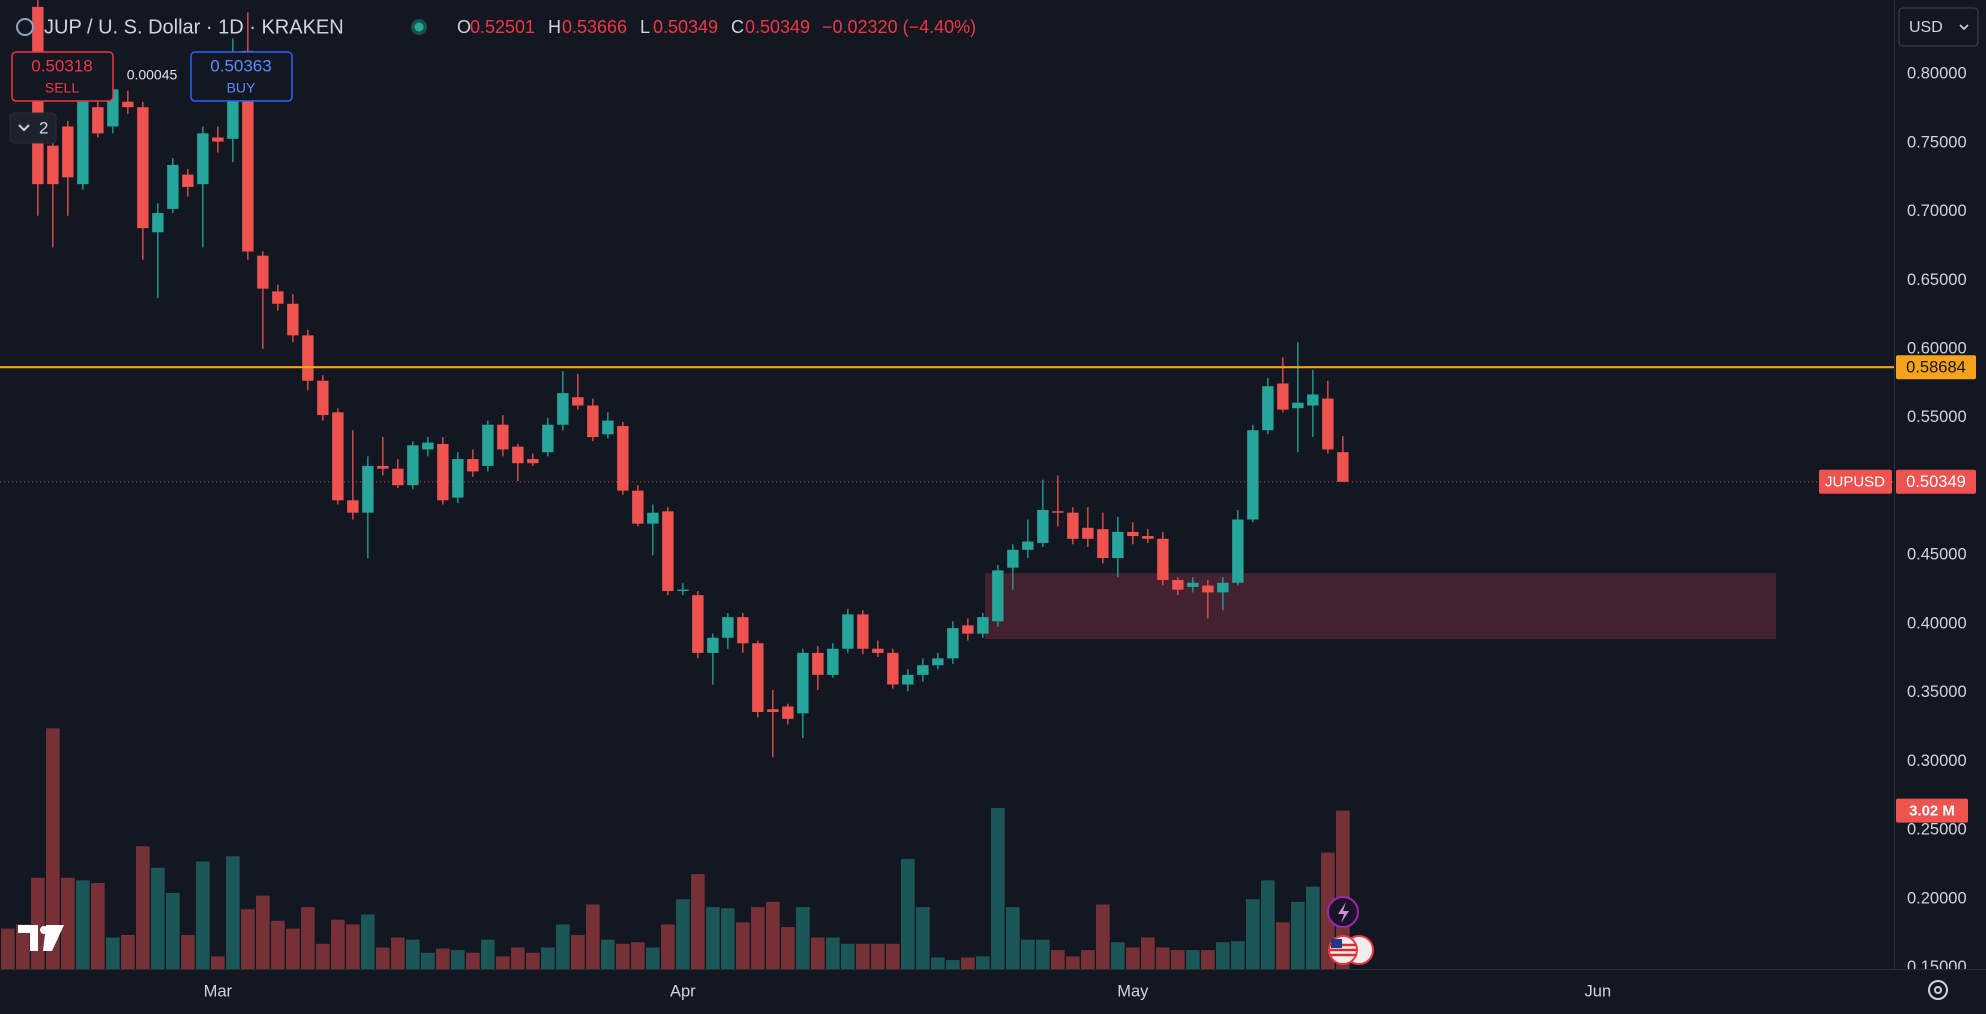 The height and width of the screenshot is (1014, 1986). What do you see at coordinates (1937, 348) in the screenshot?
I see `y-tick-label: 0.60000` at bounding box center [1937, 348].